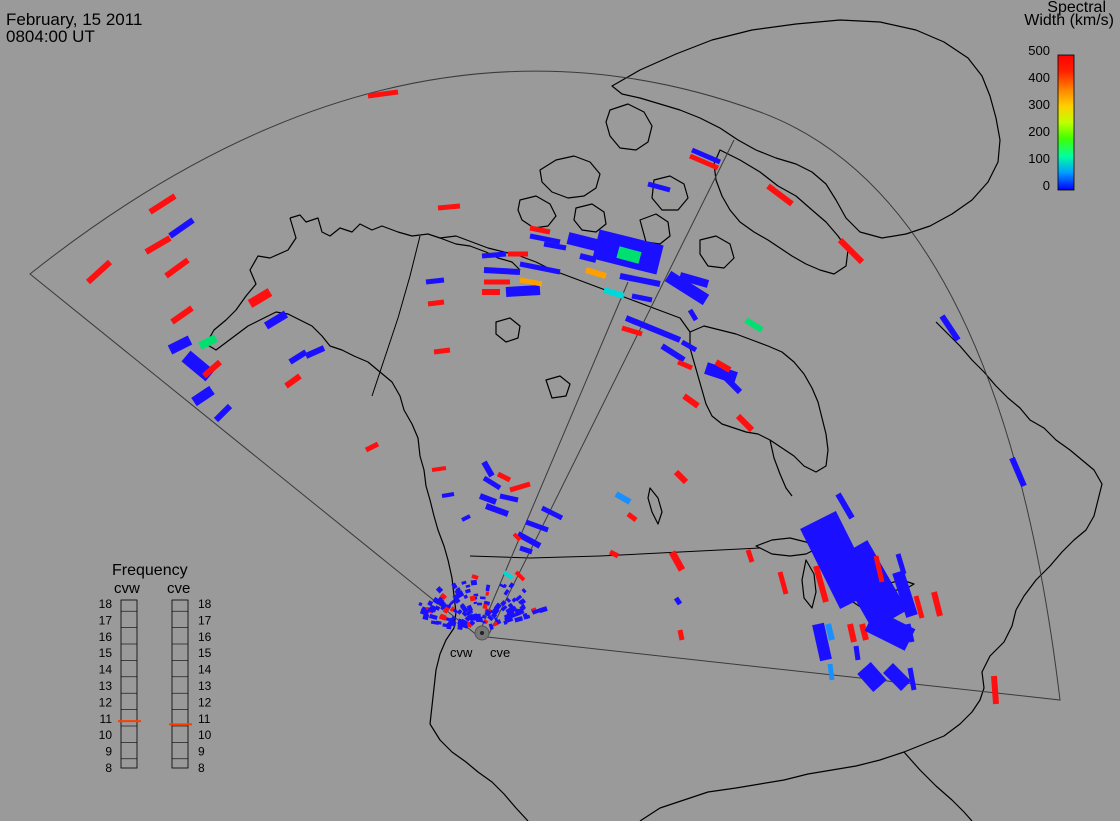  Describe the element at coordinates (1046, 185) in the screenshot. I see `colorbar-tick-0: 0` at that location.